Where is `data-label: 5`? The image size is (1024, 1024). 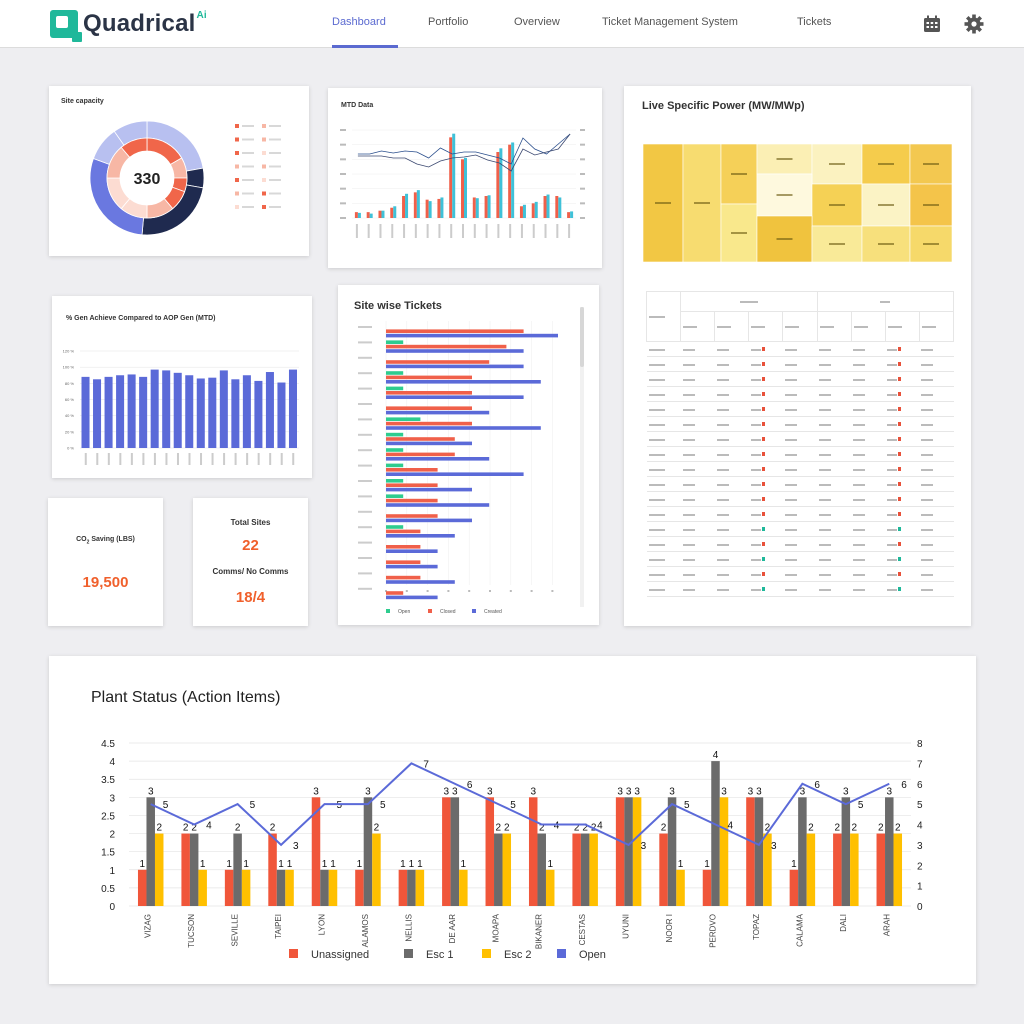 data-label: 5 is located at coordinates (383, 805).